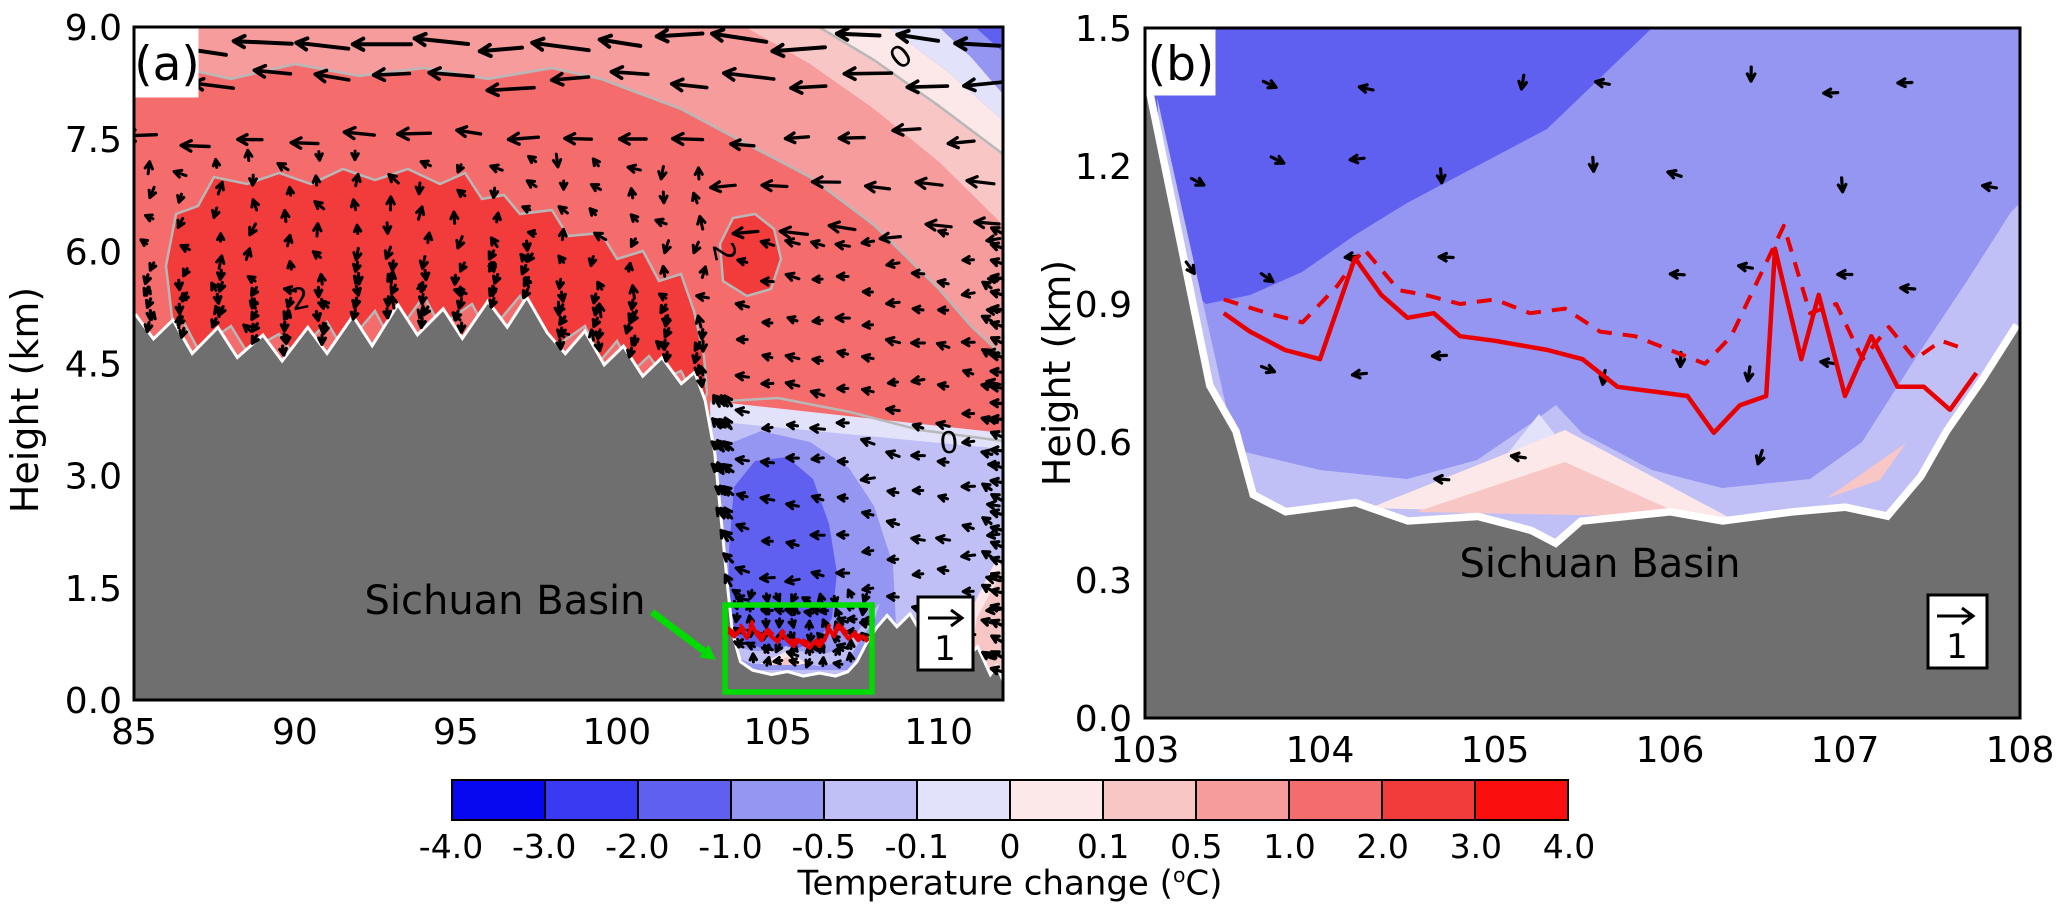  What do you see at coordinates (730, 846) in the screenshot?
I see `colorbar-tick-label: -1.0` at bounding box center [730, 846].